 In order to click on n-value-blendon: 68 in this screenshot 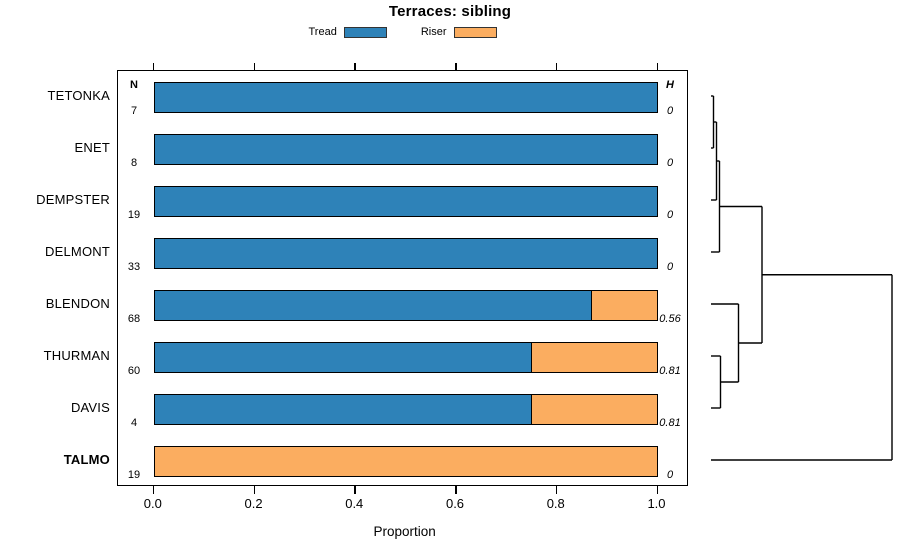, I will do `click(134, 319)`.